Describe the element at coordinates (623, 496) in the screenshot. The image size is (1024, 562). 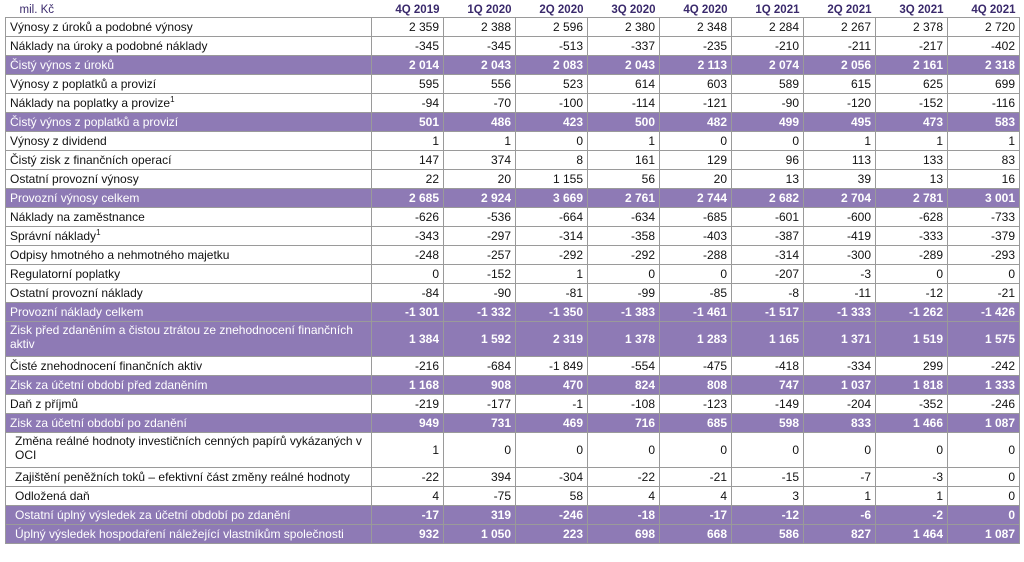
I see `value-cell: 4` at that location.